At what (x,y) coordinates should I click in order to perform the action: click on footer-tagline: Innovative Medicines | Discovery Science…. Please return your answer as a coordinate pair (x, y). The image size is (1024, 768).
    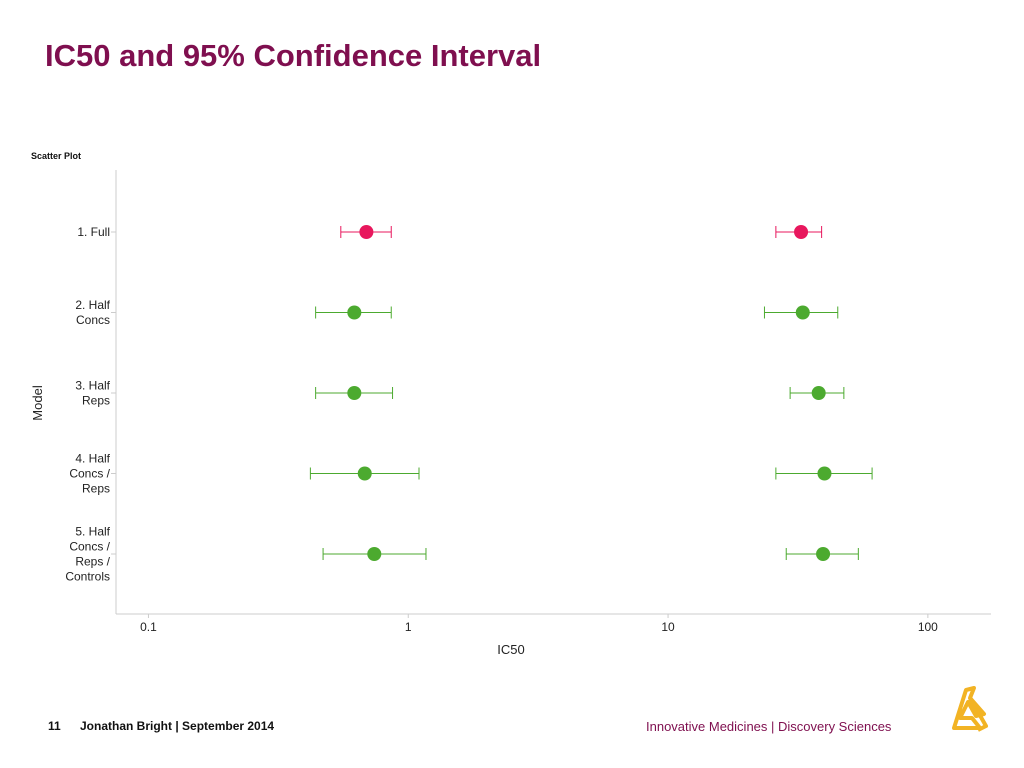
    Looking at the image, I should click on (769, 726).